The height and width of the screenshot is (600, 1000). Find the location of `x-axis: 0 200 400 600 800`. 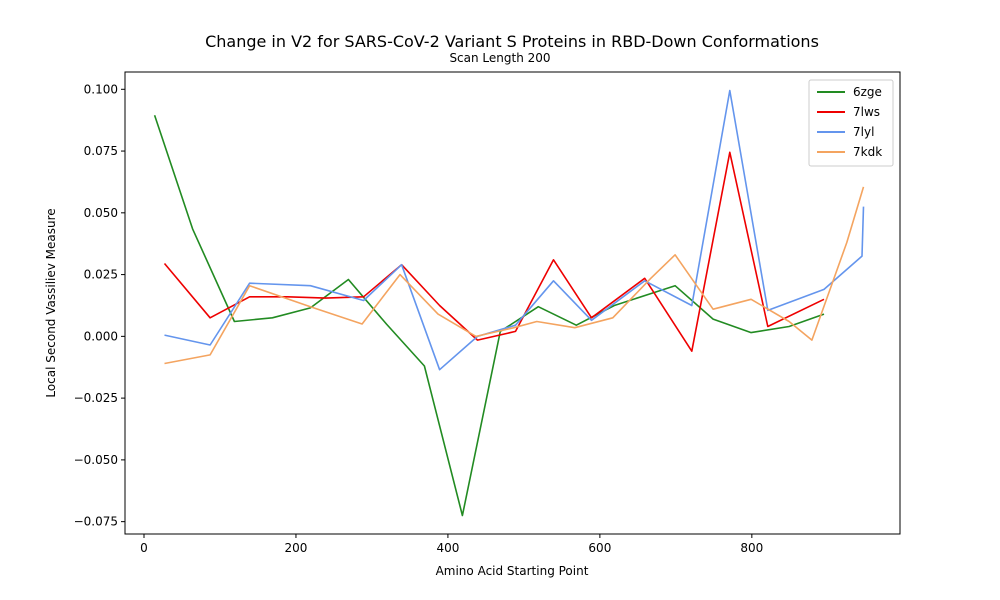

x-axis: 0 200 400 600 800 is located at coordinates (451, 544).